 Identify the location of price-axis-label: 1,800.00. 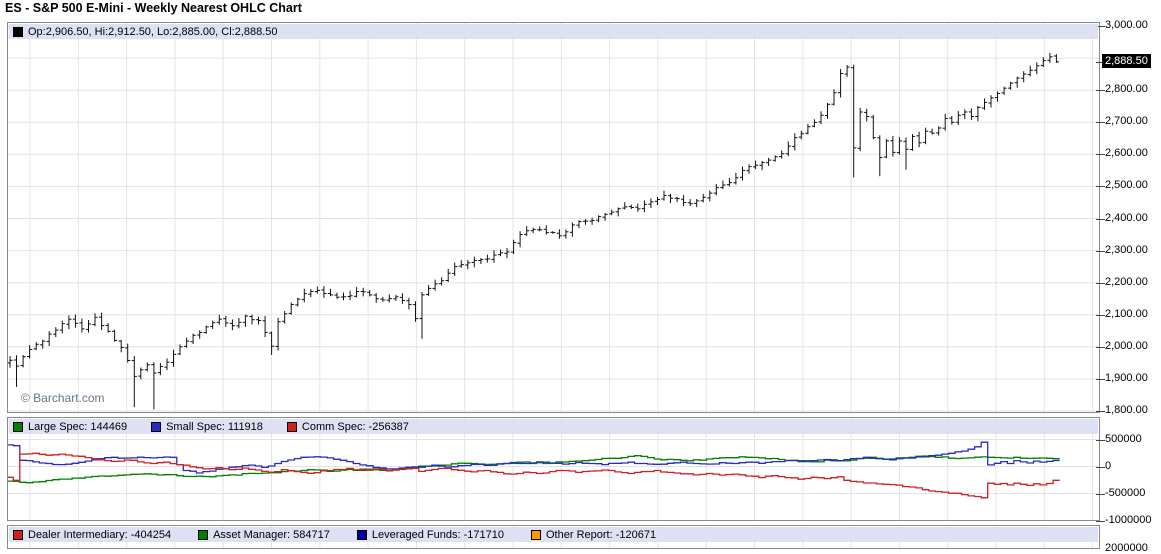
(1126, 410).